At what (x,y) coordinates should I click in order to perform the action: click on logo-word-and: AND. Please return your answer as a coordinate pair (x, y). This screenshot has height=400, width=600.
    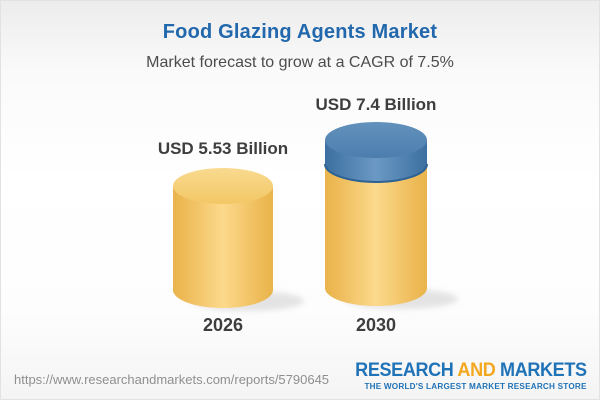
    Looking at the image, I should click on (476, 370).